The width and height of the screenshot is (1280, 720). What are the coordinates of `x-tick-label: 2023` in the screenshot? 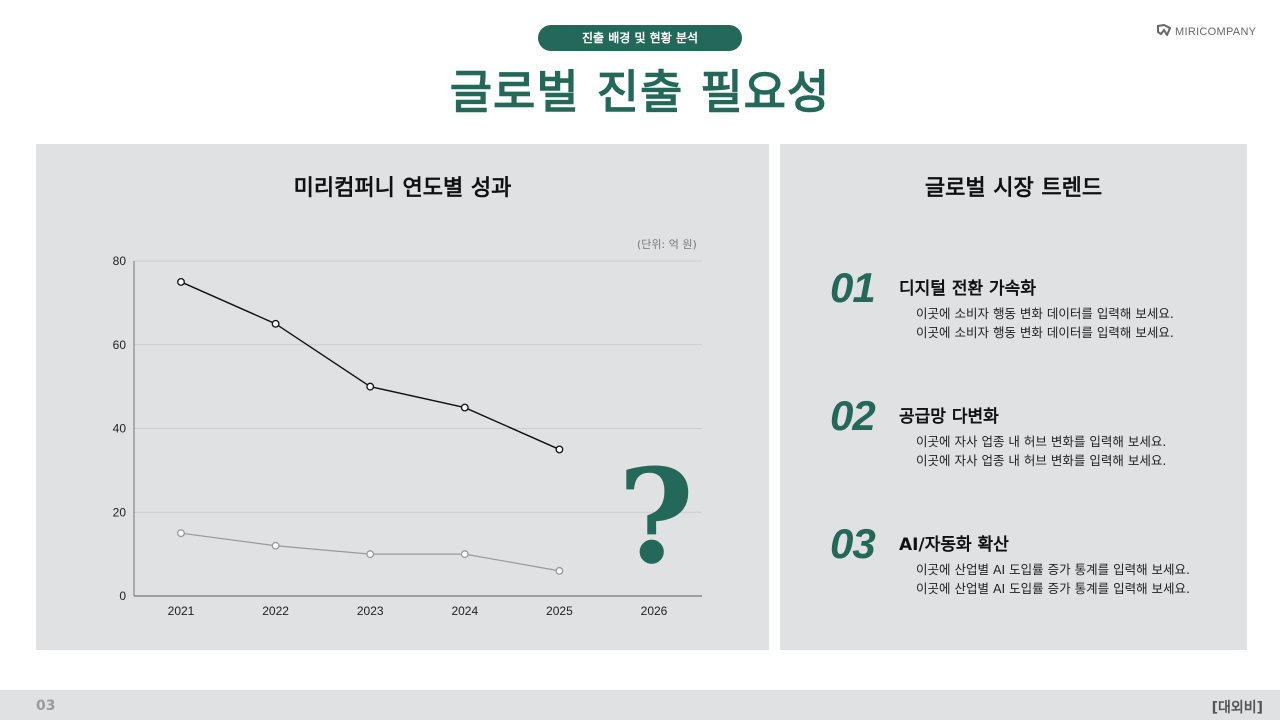 It's located at (370, 611).